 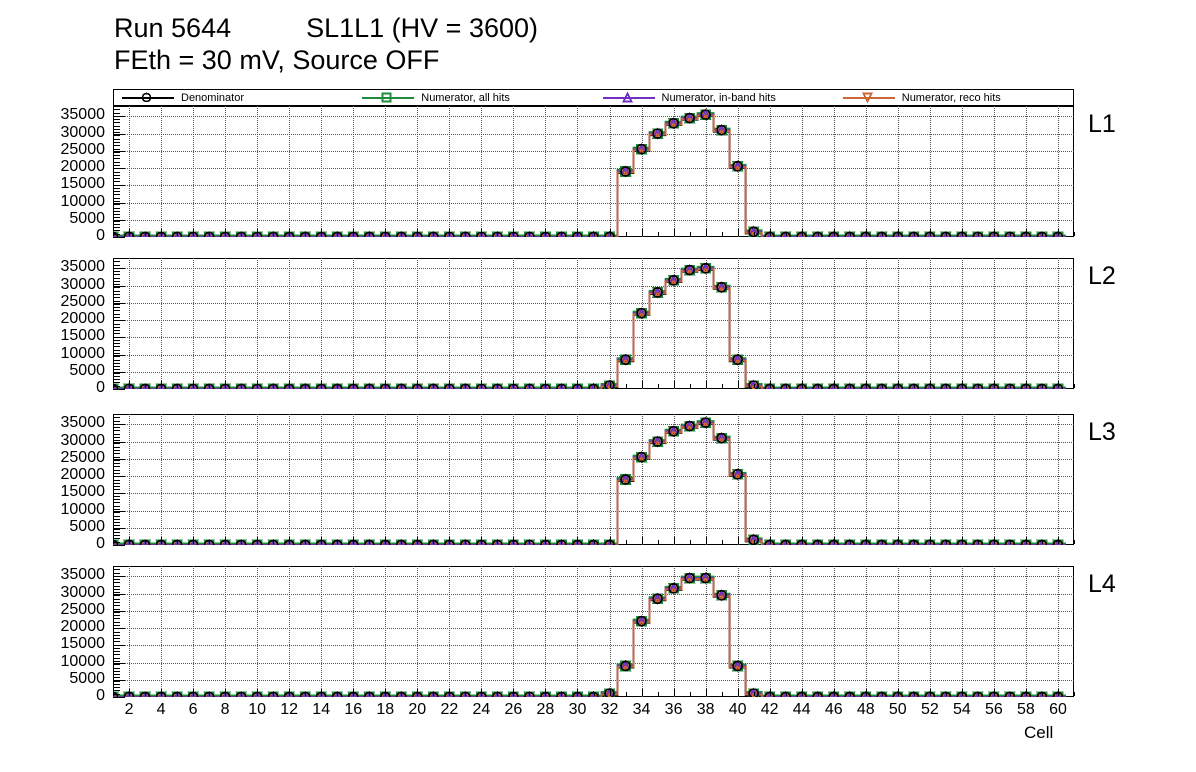 What do you see at coordinates (83, 627) in the screenshot?
I see `y-axis-label: 20000` at bounding box center [83, 627].